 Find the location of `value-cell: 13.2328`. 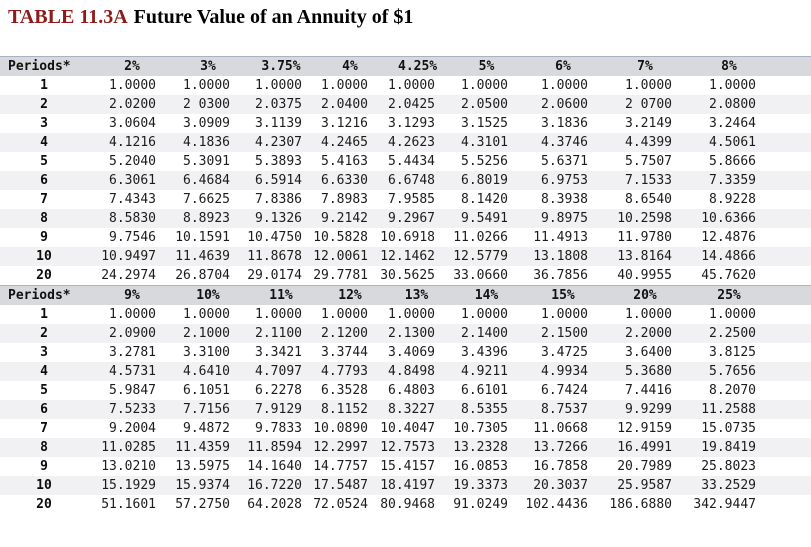

value-cell: 13.2328 is located at coordinates (480, 447).